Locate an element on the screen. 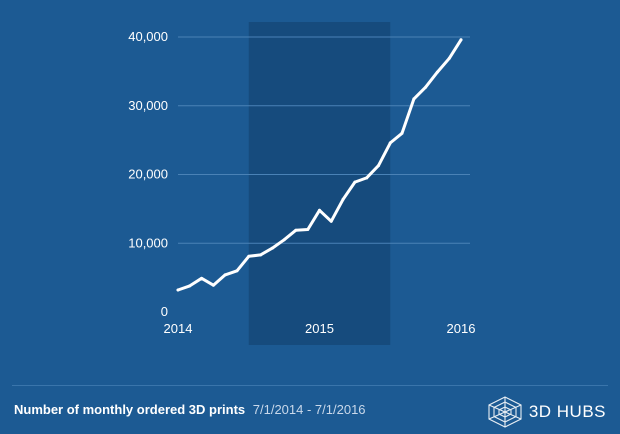  caption-title: Number of monthly ordered 3D prints is located at coordinates (130, 409).